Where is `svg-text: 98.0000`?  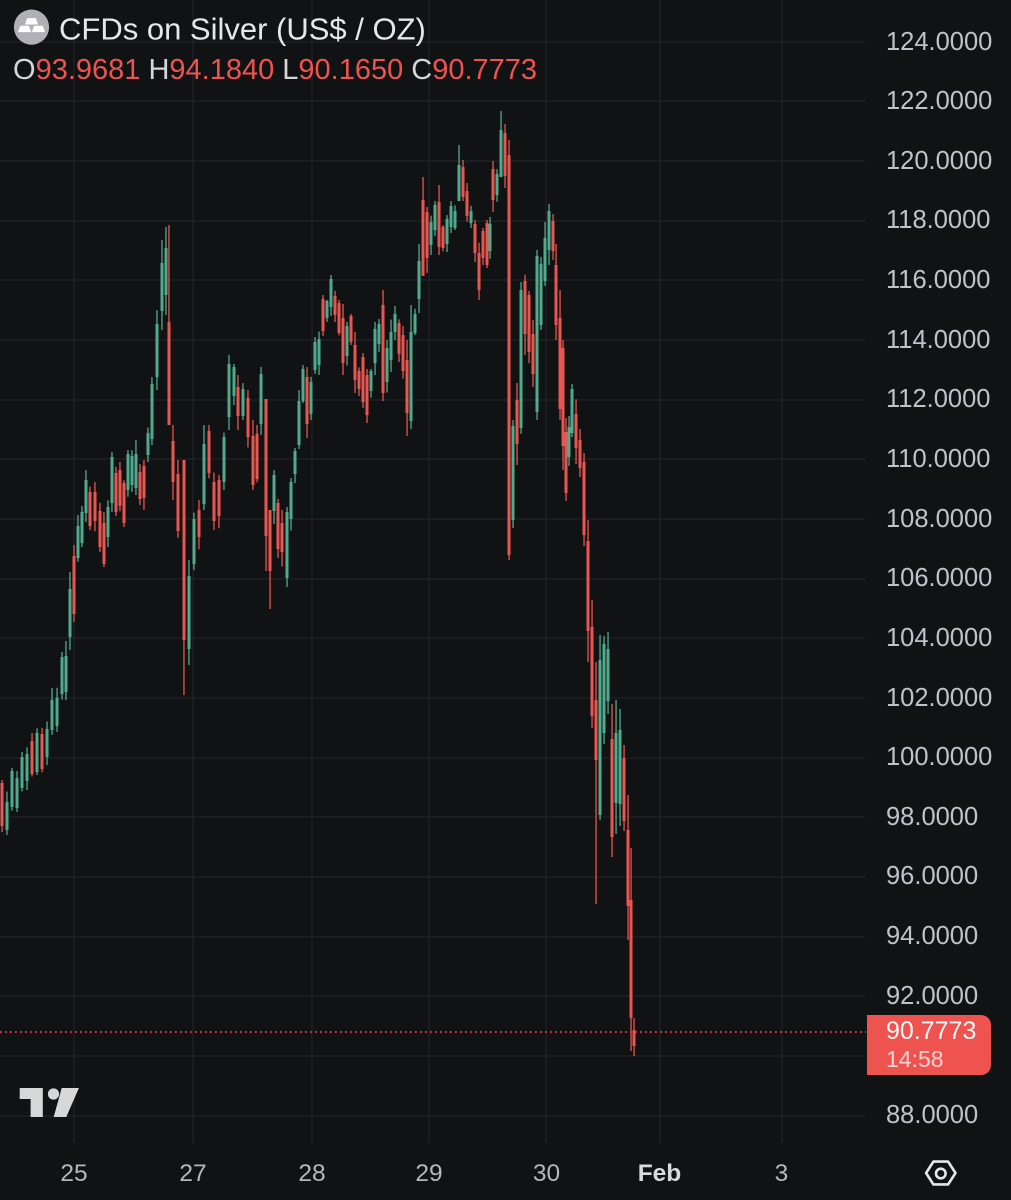 svg-text: 98.0000 is located at coordinates (932, 817).